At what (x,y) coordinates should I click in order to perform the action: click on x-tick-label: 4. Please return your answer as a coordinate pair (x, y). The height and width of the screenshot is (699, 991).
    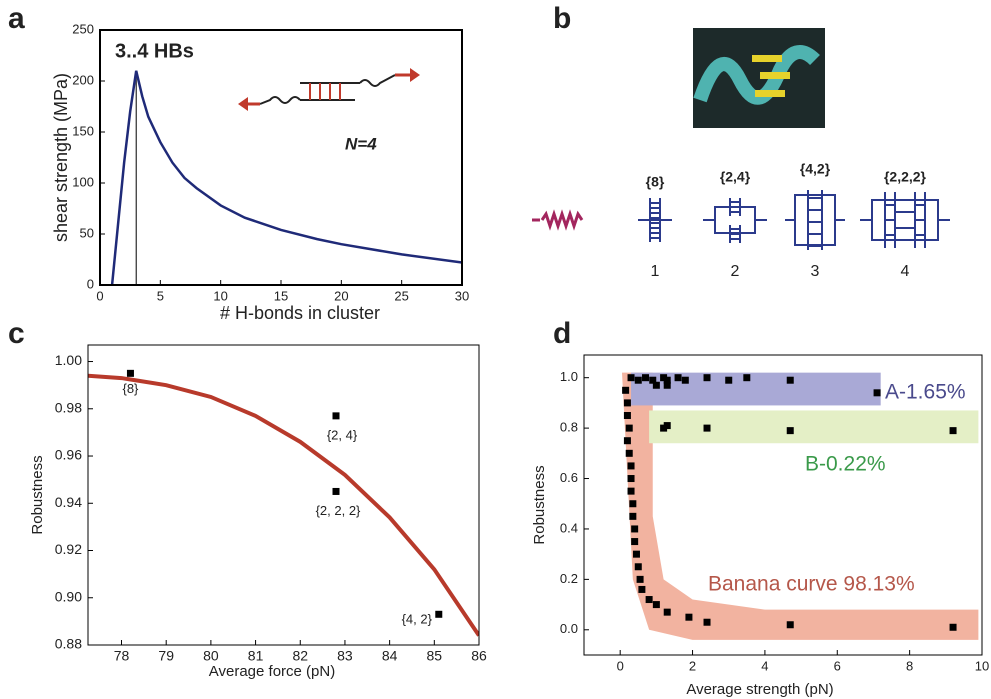
    Looking at the image, I should click on (764, 665).